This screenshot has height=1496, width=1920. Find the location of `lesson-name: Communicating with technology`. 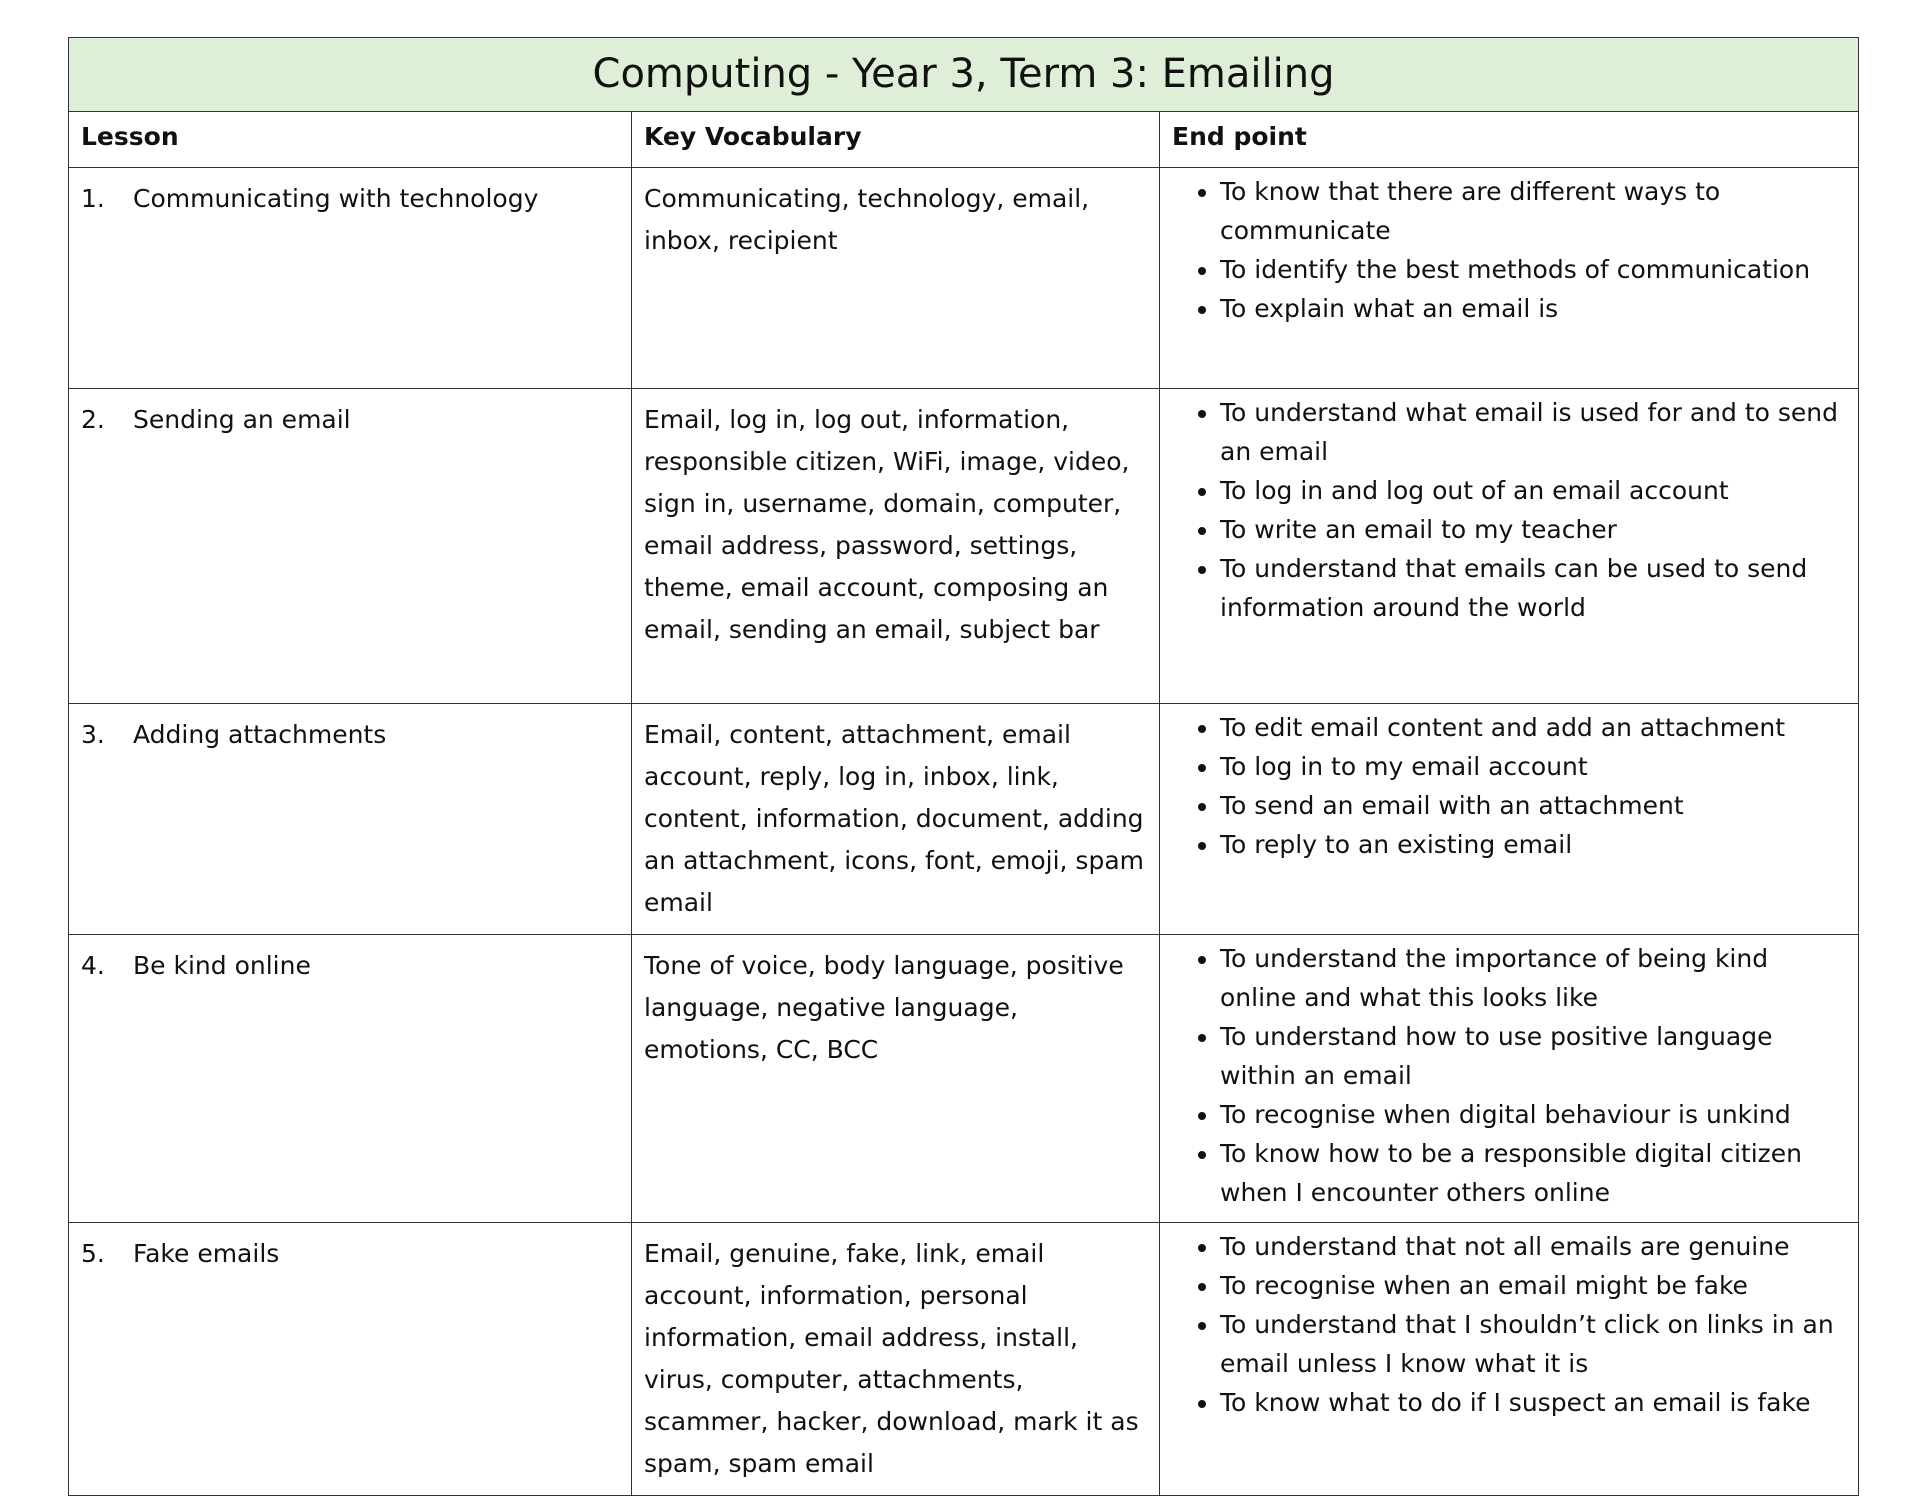

lesson-name: Communicating with technology is located at coordinates (336, 198).